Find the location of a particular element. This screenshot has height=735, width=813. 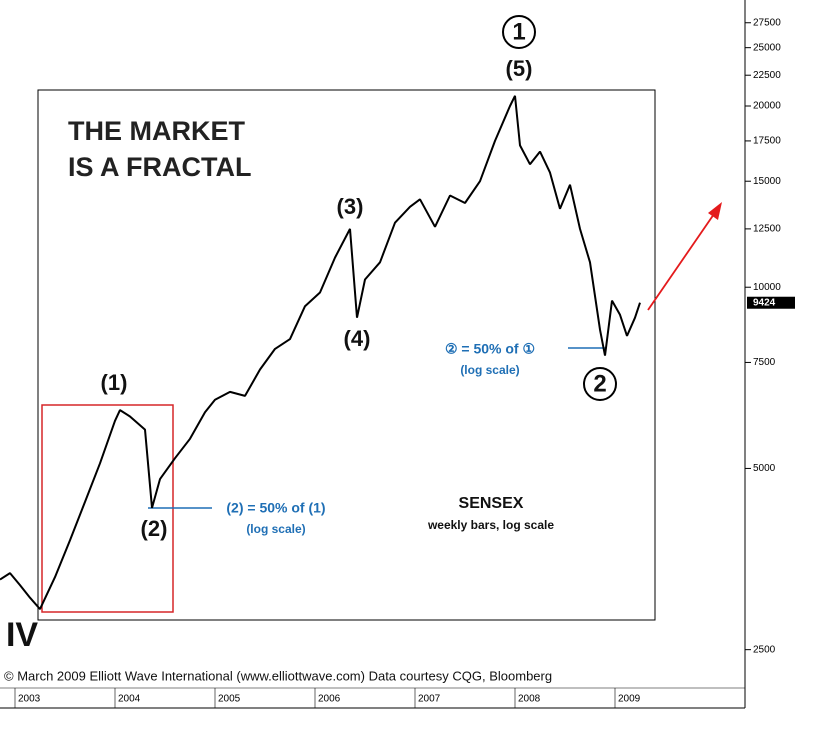

wave-label: (1) is located at coordinates (114, 382).